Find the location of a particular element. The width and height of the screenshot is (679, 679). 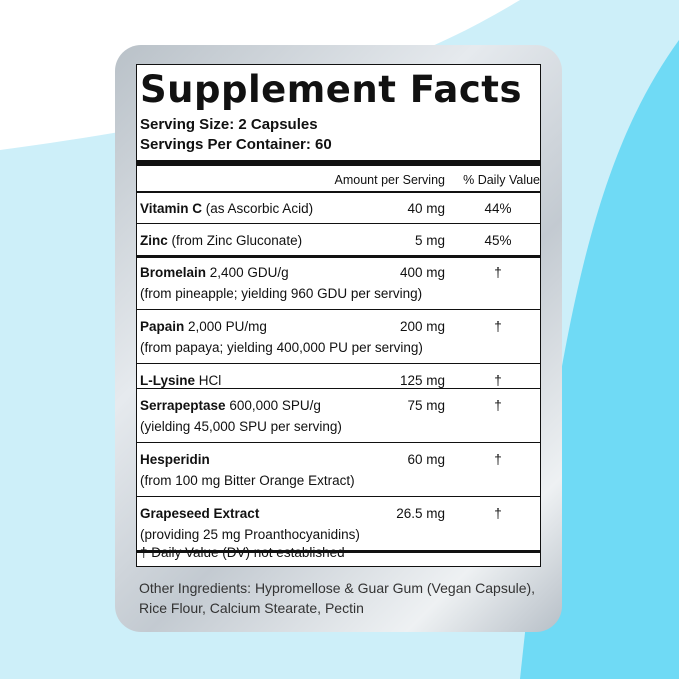

row-label: Zinc (from Zinc Gluconate) is located at coordinates (221, 241).